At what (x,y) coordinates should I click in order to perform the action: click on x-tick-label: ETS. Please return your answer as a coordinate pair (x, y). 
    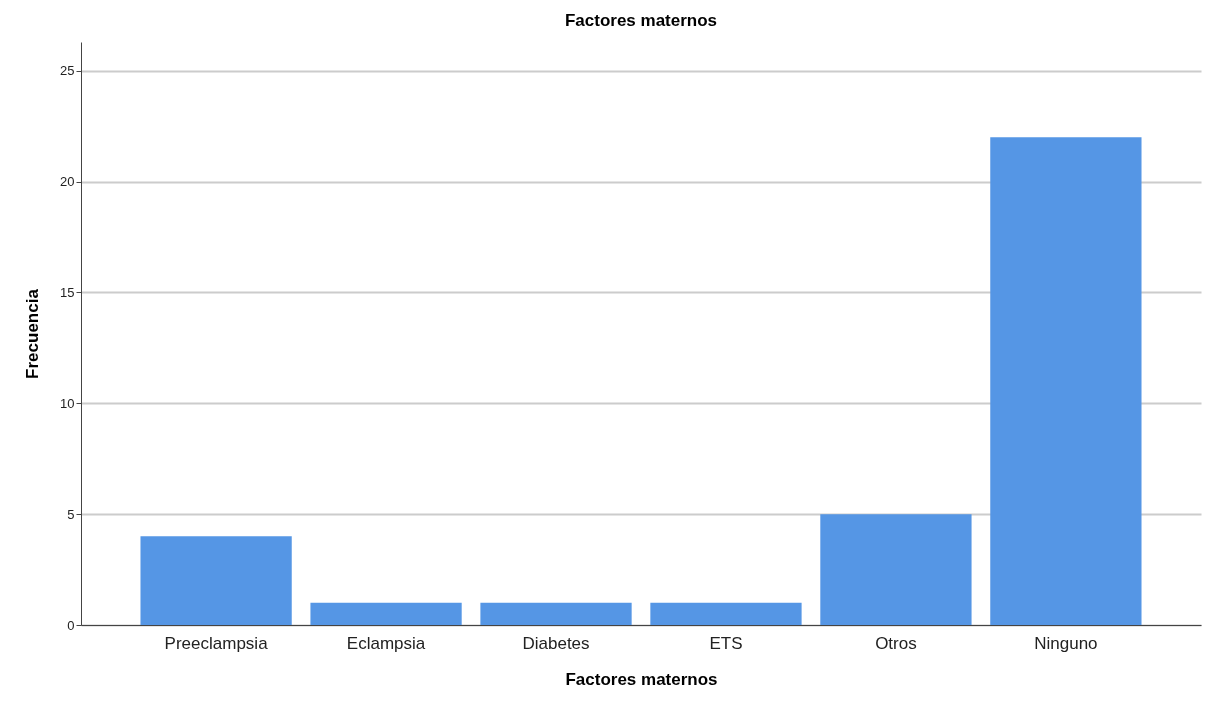
    Looking at the image, I should click on (726, 643).